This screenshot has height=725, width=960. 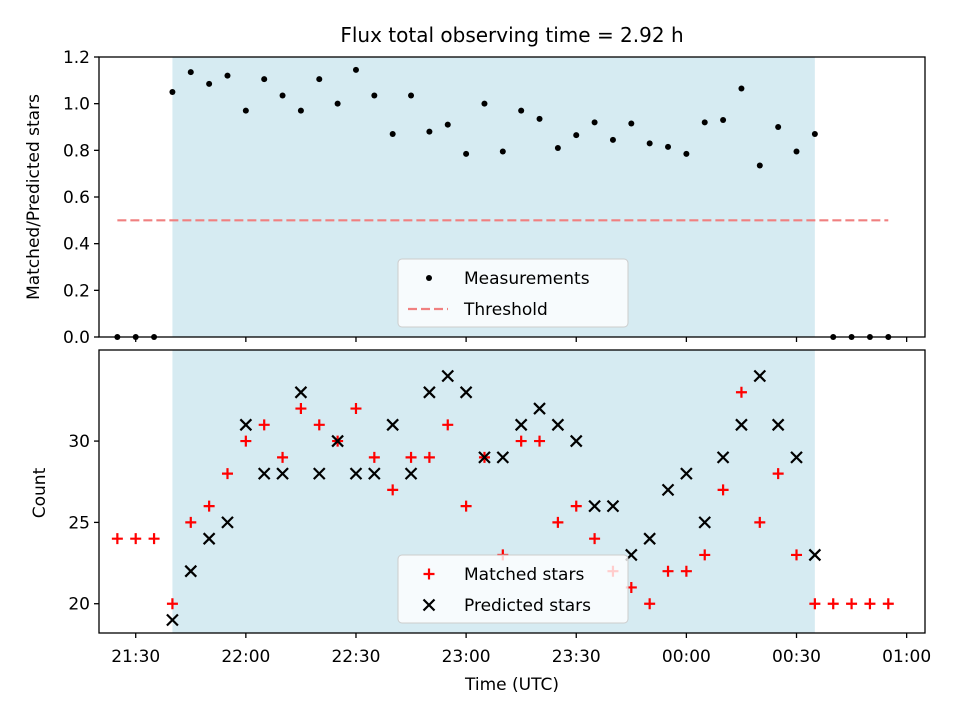 What do you see at coordinates (76, 291) in the screenshot?
I see `y-tick-label-top: 0.2` at bounding box center [76, 291].